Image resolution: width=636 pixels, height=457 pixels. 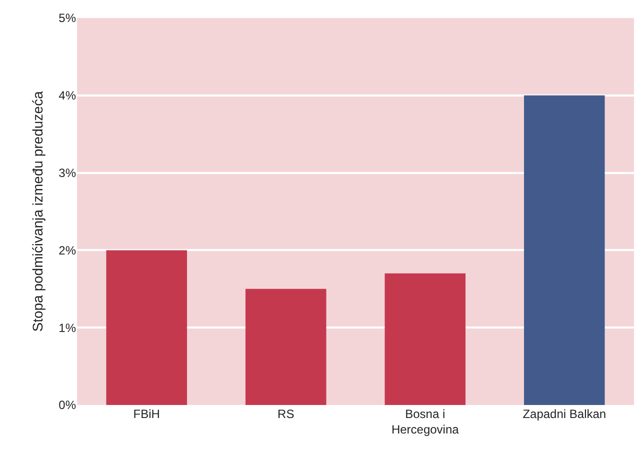 What do you see at coordinates (67, 95) in the screenshot?
I see `y-tick-label: 4%` at bounding box center [67, 95].